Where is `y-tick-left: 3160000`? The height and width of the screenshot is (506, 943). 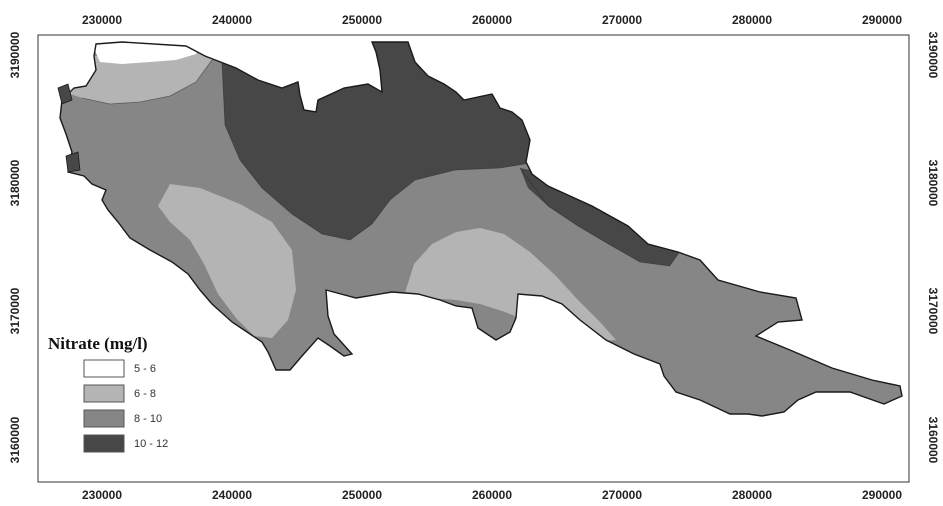 y-tick-left: 3160000 is located at coordinates (15, 439).